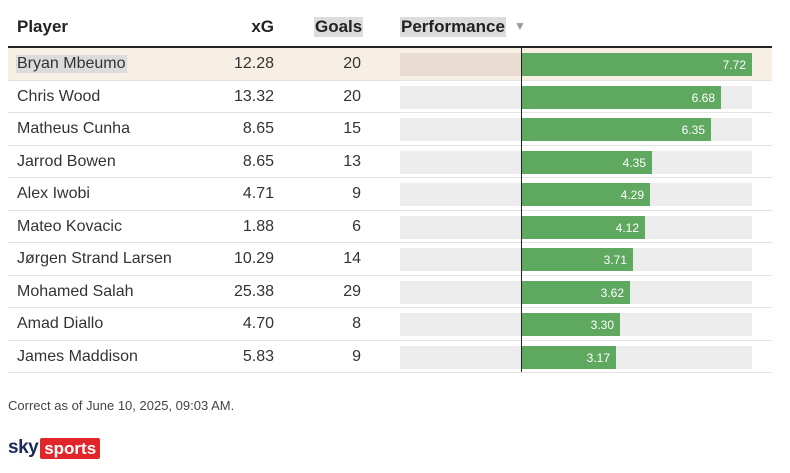  I want to click on table-row: Jarrod Bowen 8.65 13 4.35, so click(390, 162).